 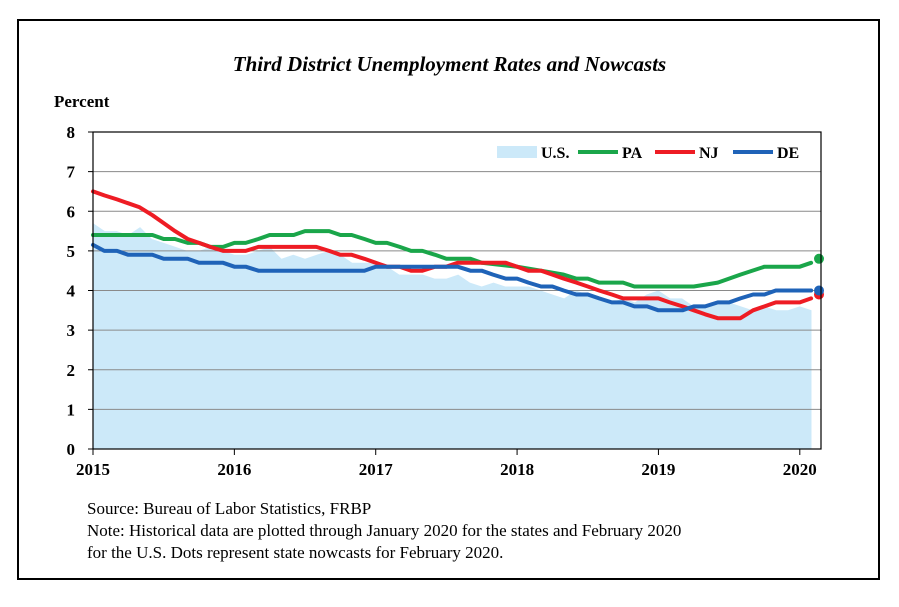 What do you see at coordinates (71, 291) in the screenshot?
I see `y-tick-label-4: 4` at bounding box center [71, 291].